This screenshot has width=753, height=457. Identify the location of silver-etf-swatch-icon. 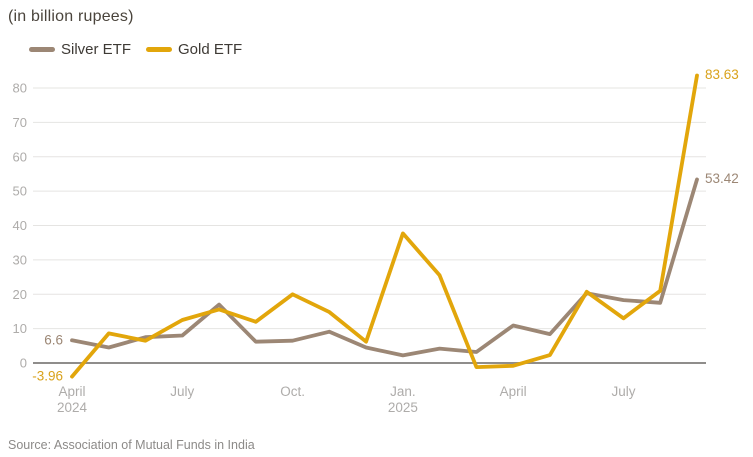
(42, 49).